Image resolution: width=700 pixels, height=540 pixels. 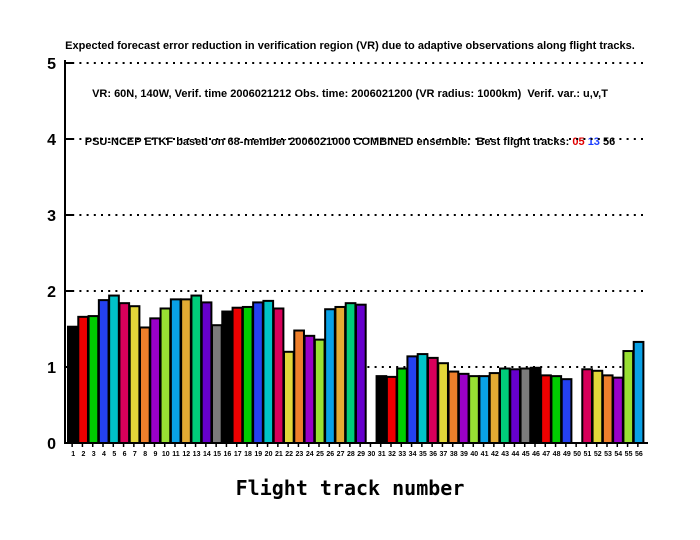 What do you see at coordinates (474, 454) in the screenshot?
I see `x-tick-label: 40` at bounding box center [474, 454].